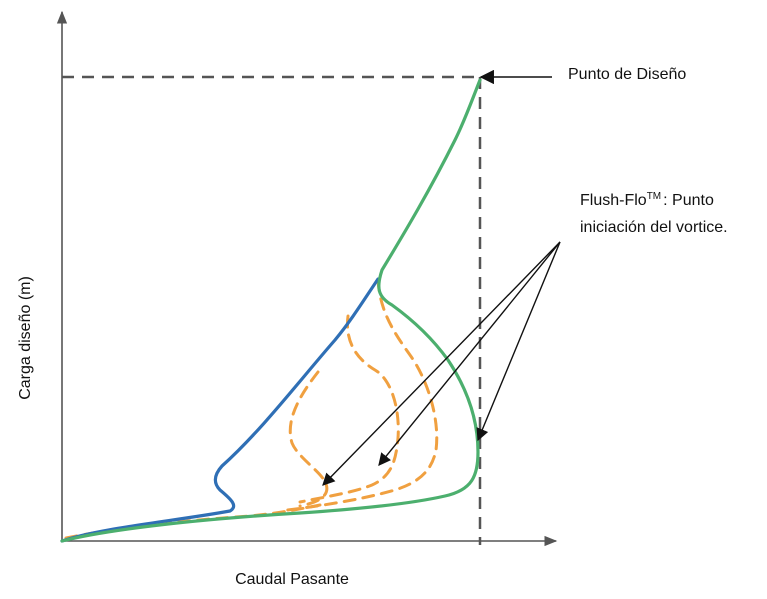 This screenshot has width=767, height=599. I want to click on flush-flo-label-line1: Flush-FloTM: Punto, so click(647, 200).